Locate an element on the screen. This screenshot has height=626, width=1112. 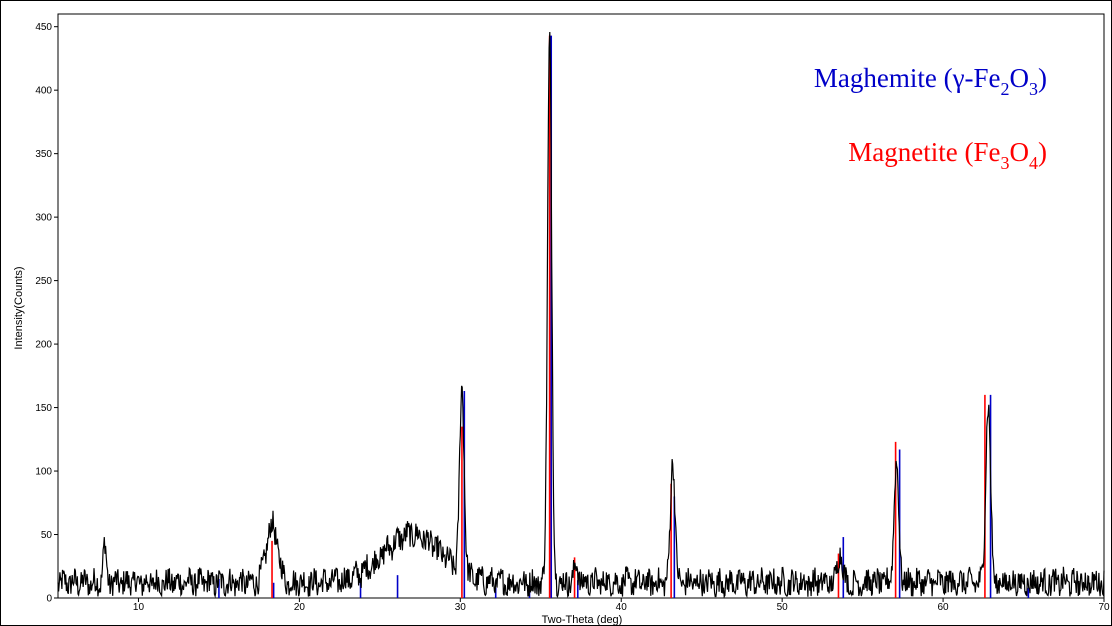
x-tick-label: 60 is located at coordinates (944, 607).